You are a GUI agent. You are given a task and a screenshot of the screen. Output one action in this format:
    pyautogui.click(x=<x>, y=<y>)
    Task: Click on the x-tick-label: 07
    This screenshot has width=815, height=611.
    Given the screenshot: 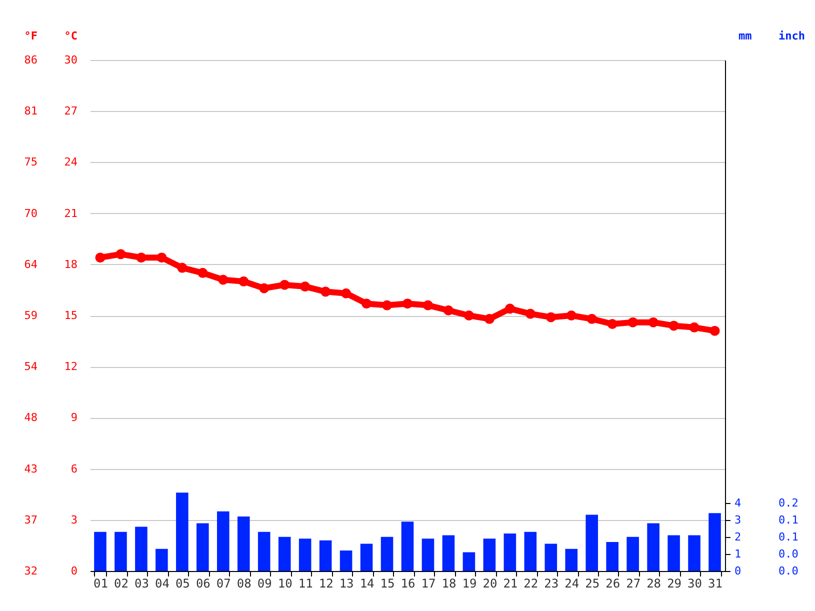 What is the action you would take?
    pyautogui.click(x=223, y=583)
    